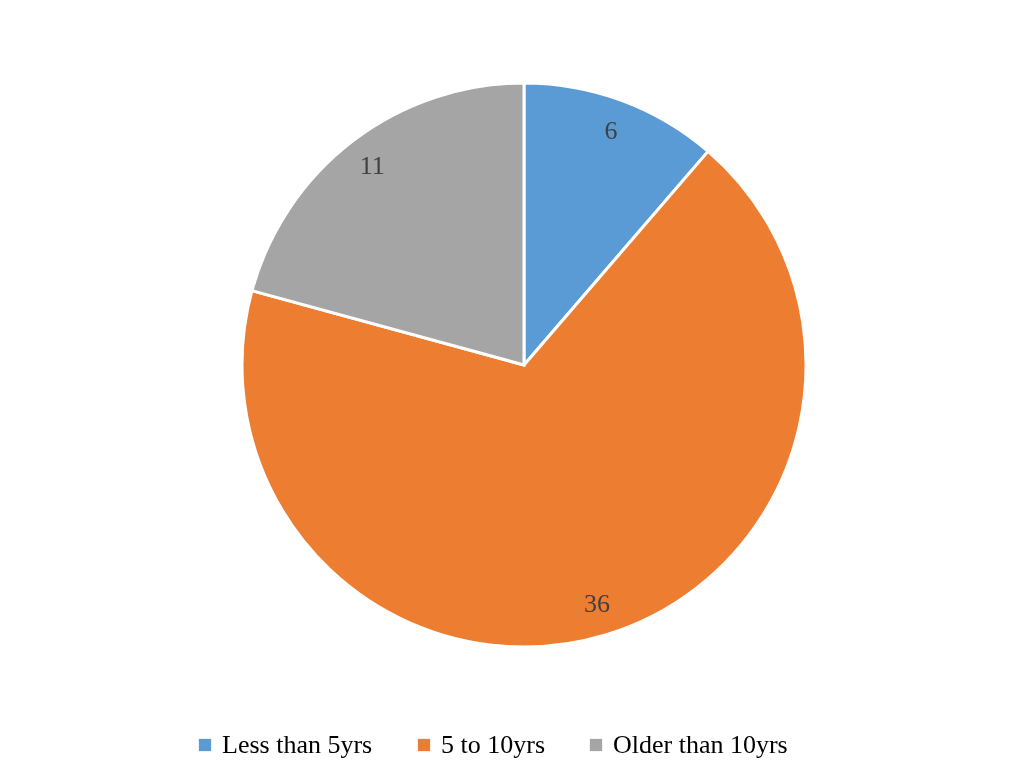 The width and height of the screenshot is (1035, 780). Describe the element at coordinates (493, 744) in the screenshot. I see `legend-label: 5 to 10yrs` at that location.